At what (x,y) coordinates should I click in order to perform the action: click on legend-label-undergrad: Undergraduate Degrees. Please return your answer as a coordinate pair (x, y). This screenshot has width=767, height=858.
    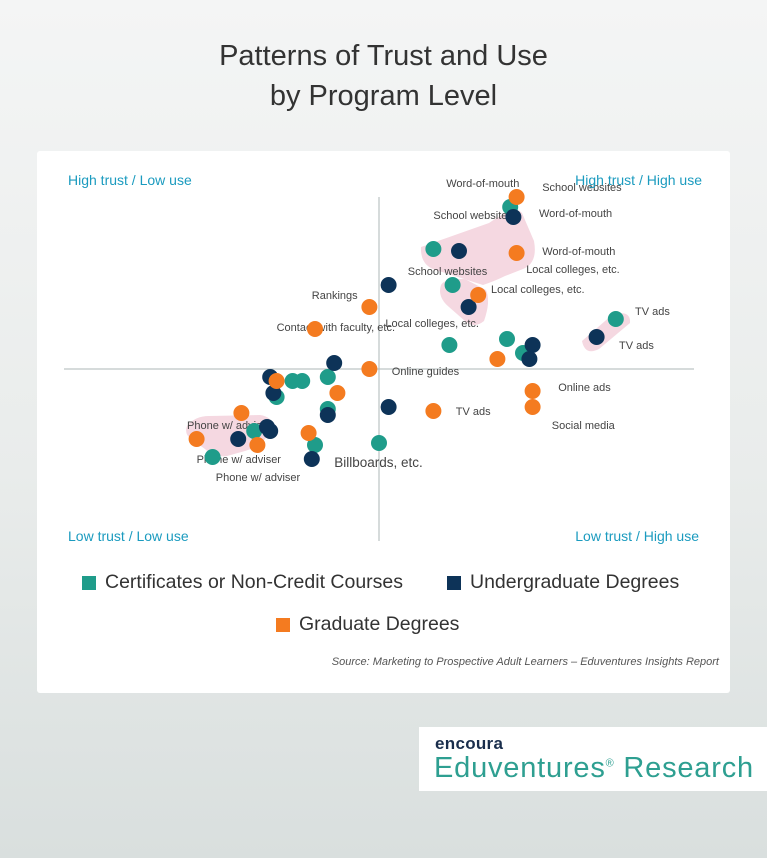
    Looking at the image, I should click on (575, 582).